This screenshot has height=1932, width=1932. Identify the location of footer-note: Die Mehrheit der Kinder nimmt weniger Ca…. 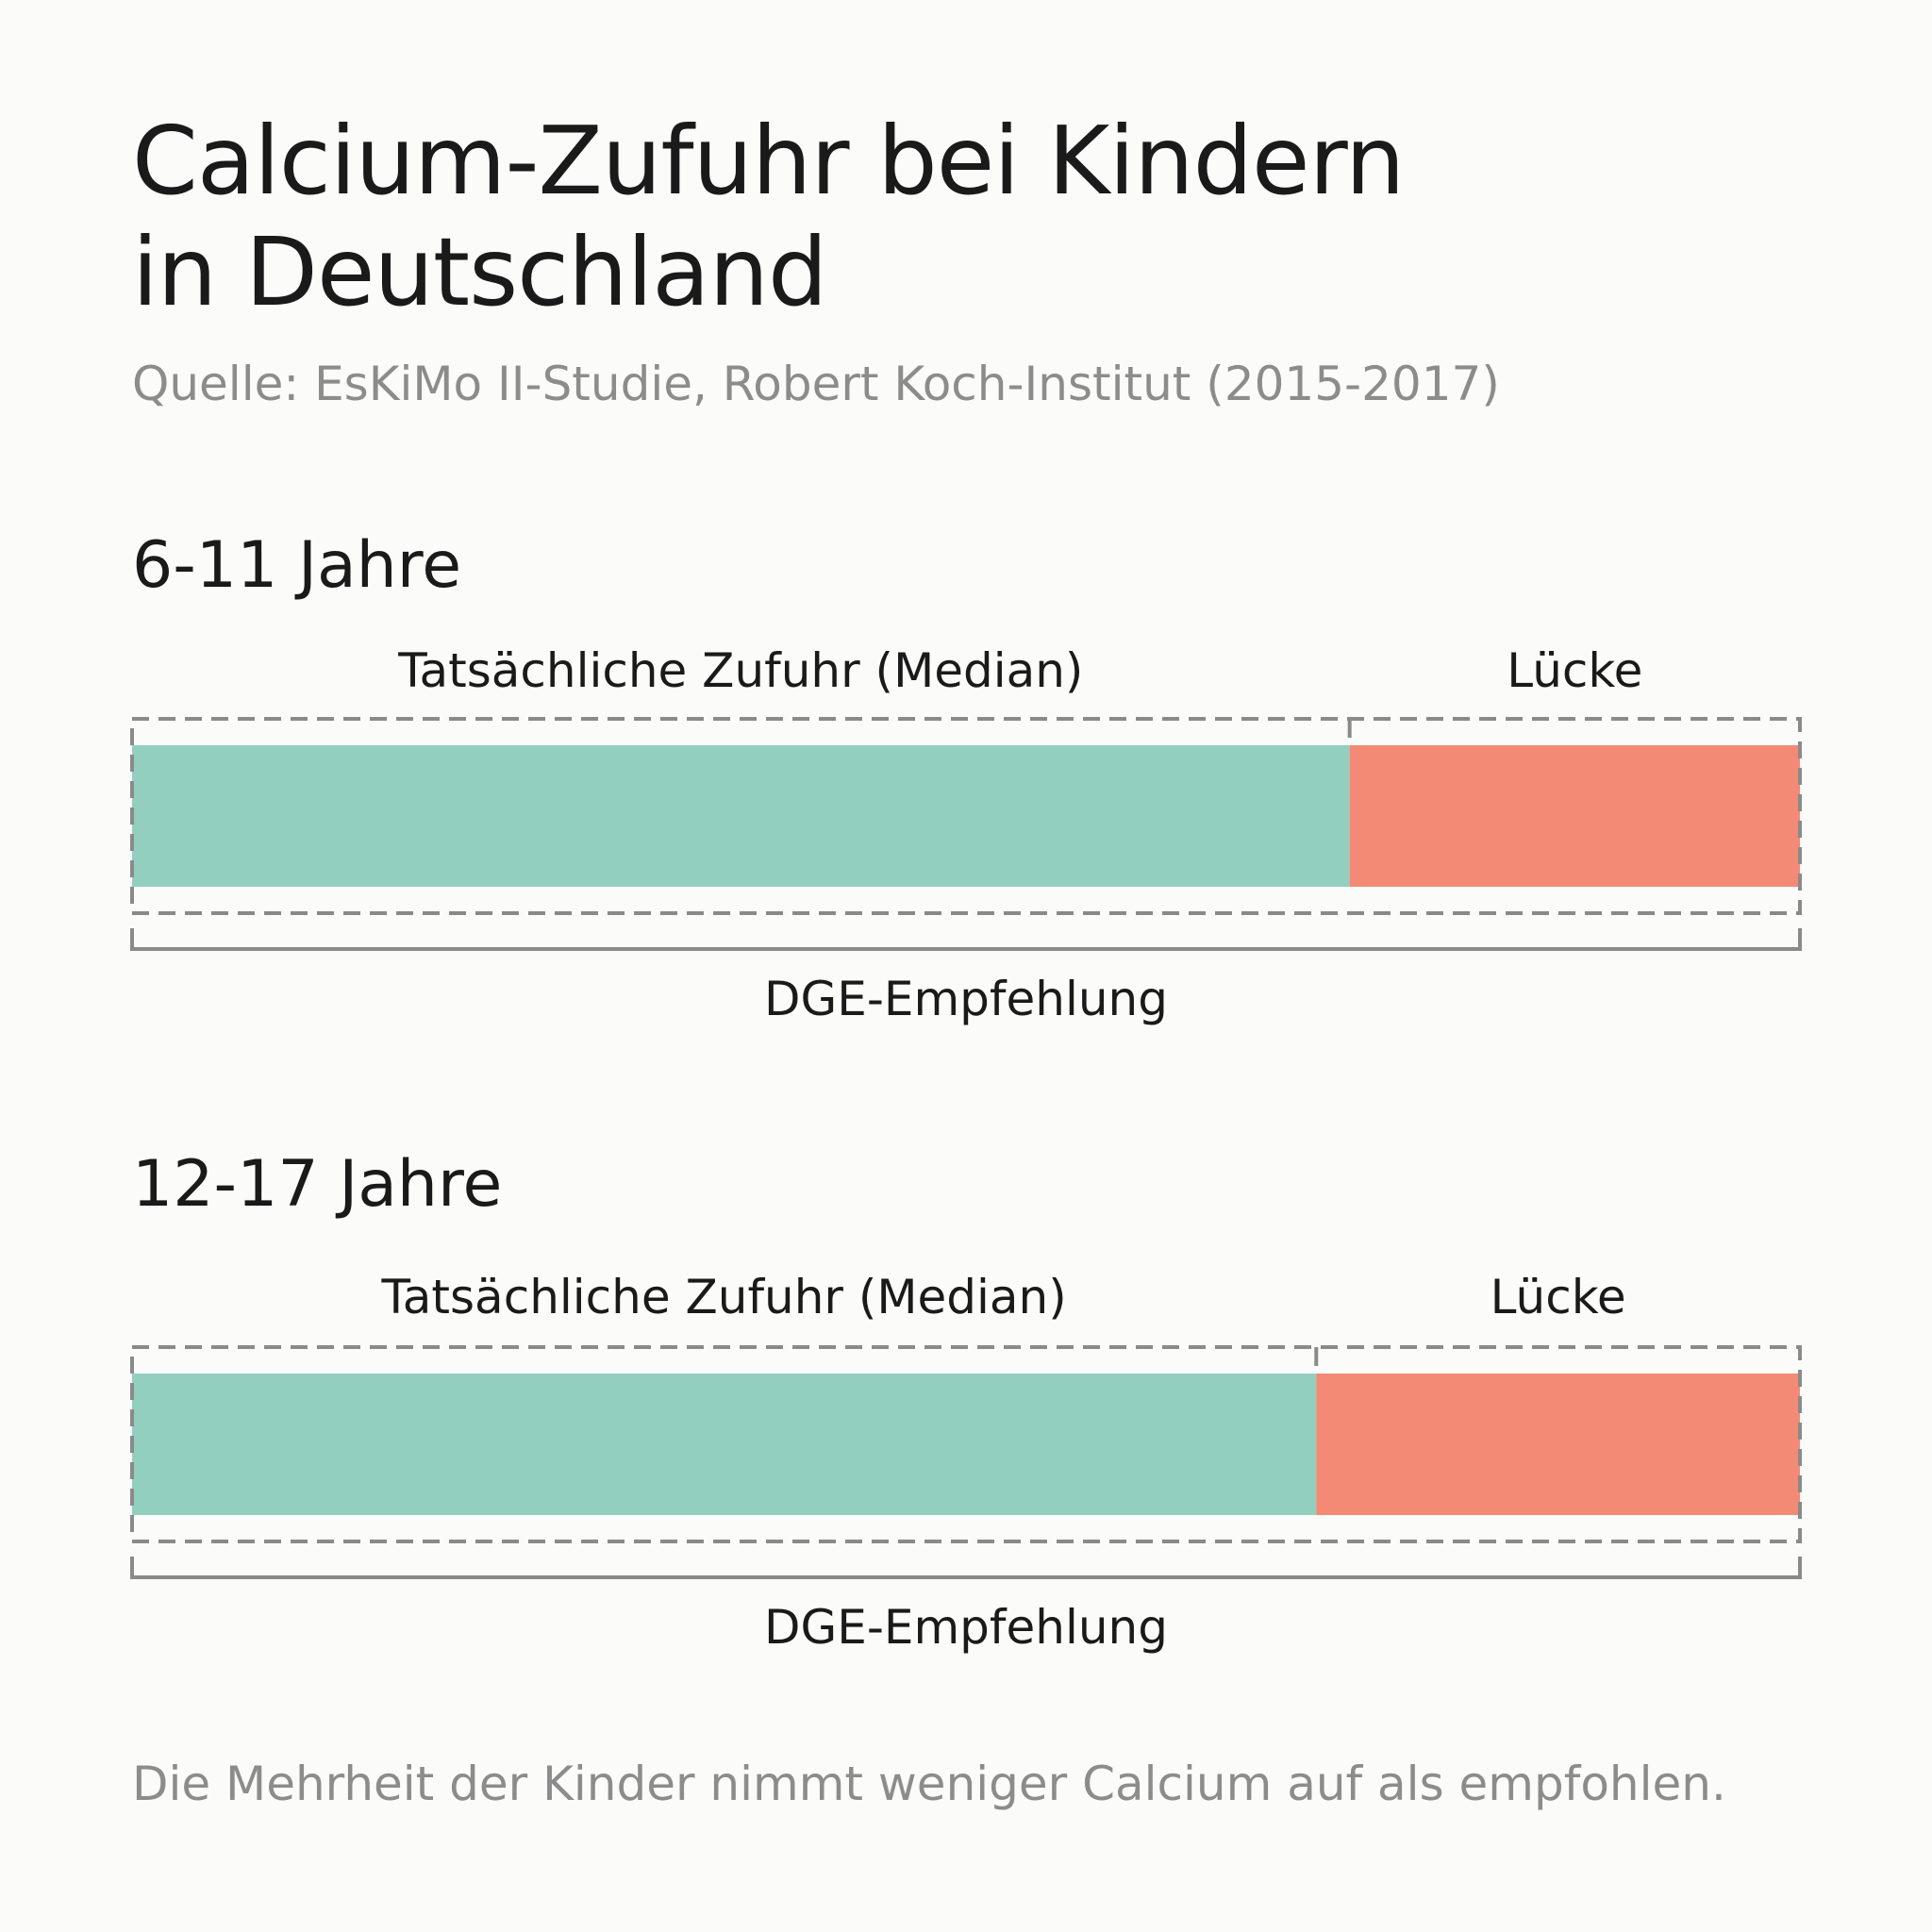
(929, 1784).